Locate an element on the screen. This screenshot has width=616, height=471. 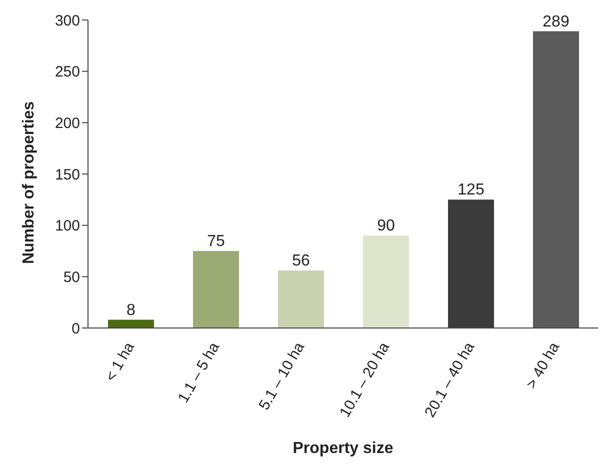
x-tick-label: > 40 ha is located at coordinates (543, 365).